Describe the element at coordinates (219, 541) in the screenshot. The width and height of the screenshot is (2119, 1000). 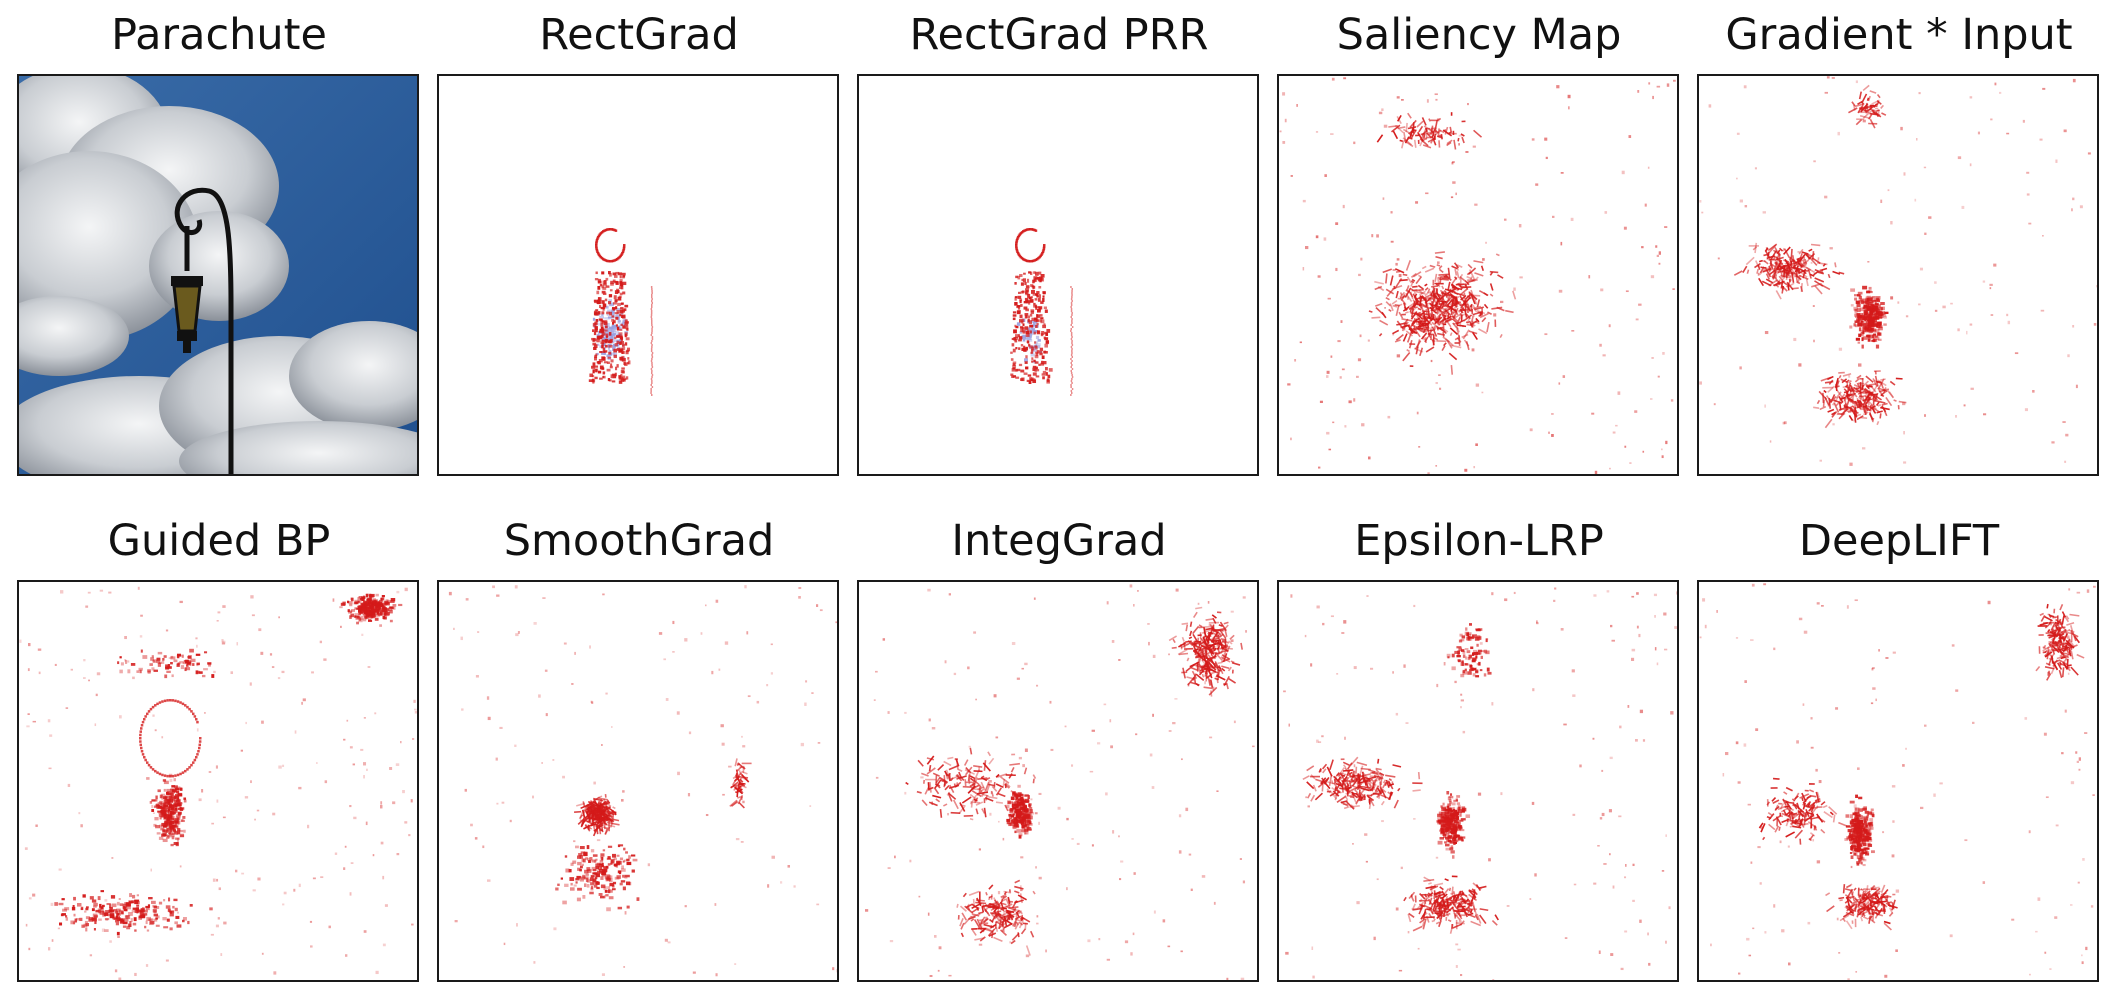
I see `panel-title-guided-bp: Guided BP` at that location.